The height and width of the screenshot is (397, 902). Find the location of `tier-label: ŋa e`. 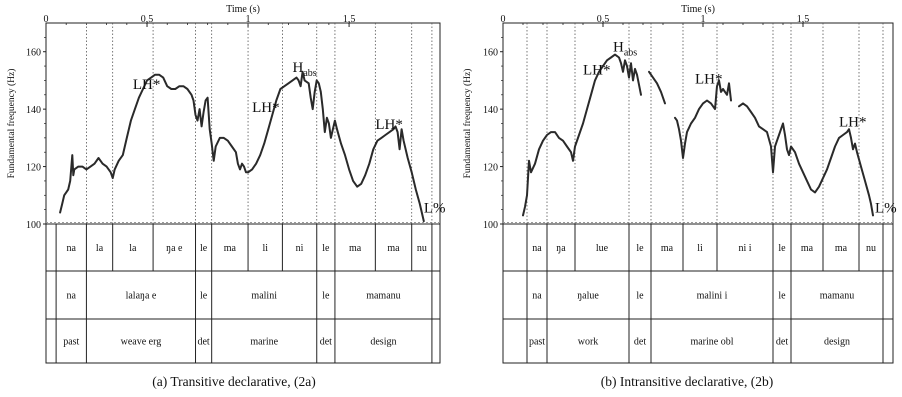

tier-label: ŋa e is located at coordinates (174, 248).